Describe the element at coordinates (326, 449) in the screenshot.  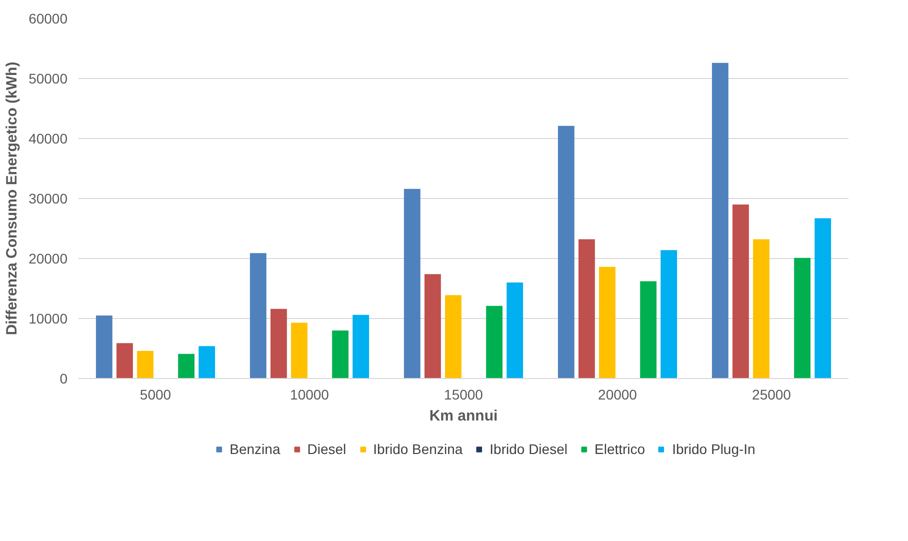
I see `legend-label: Diesel` at that location.